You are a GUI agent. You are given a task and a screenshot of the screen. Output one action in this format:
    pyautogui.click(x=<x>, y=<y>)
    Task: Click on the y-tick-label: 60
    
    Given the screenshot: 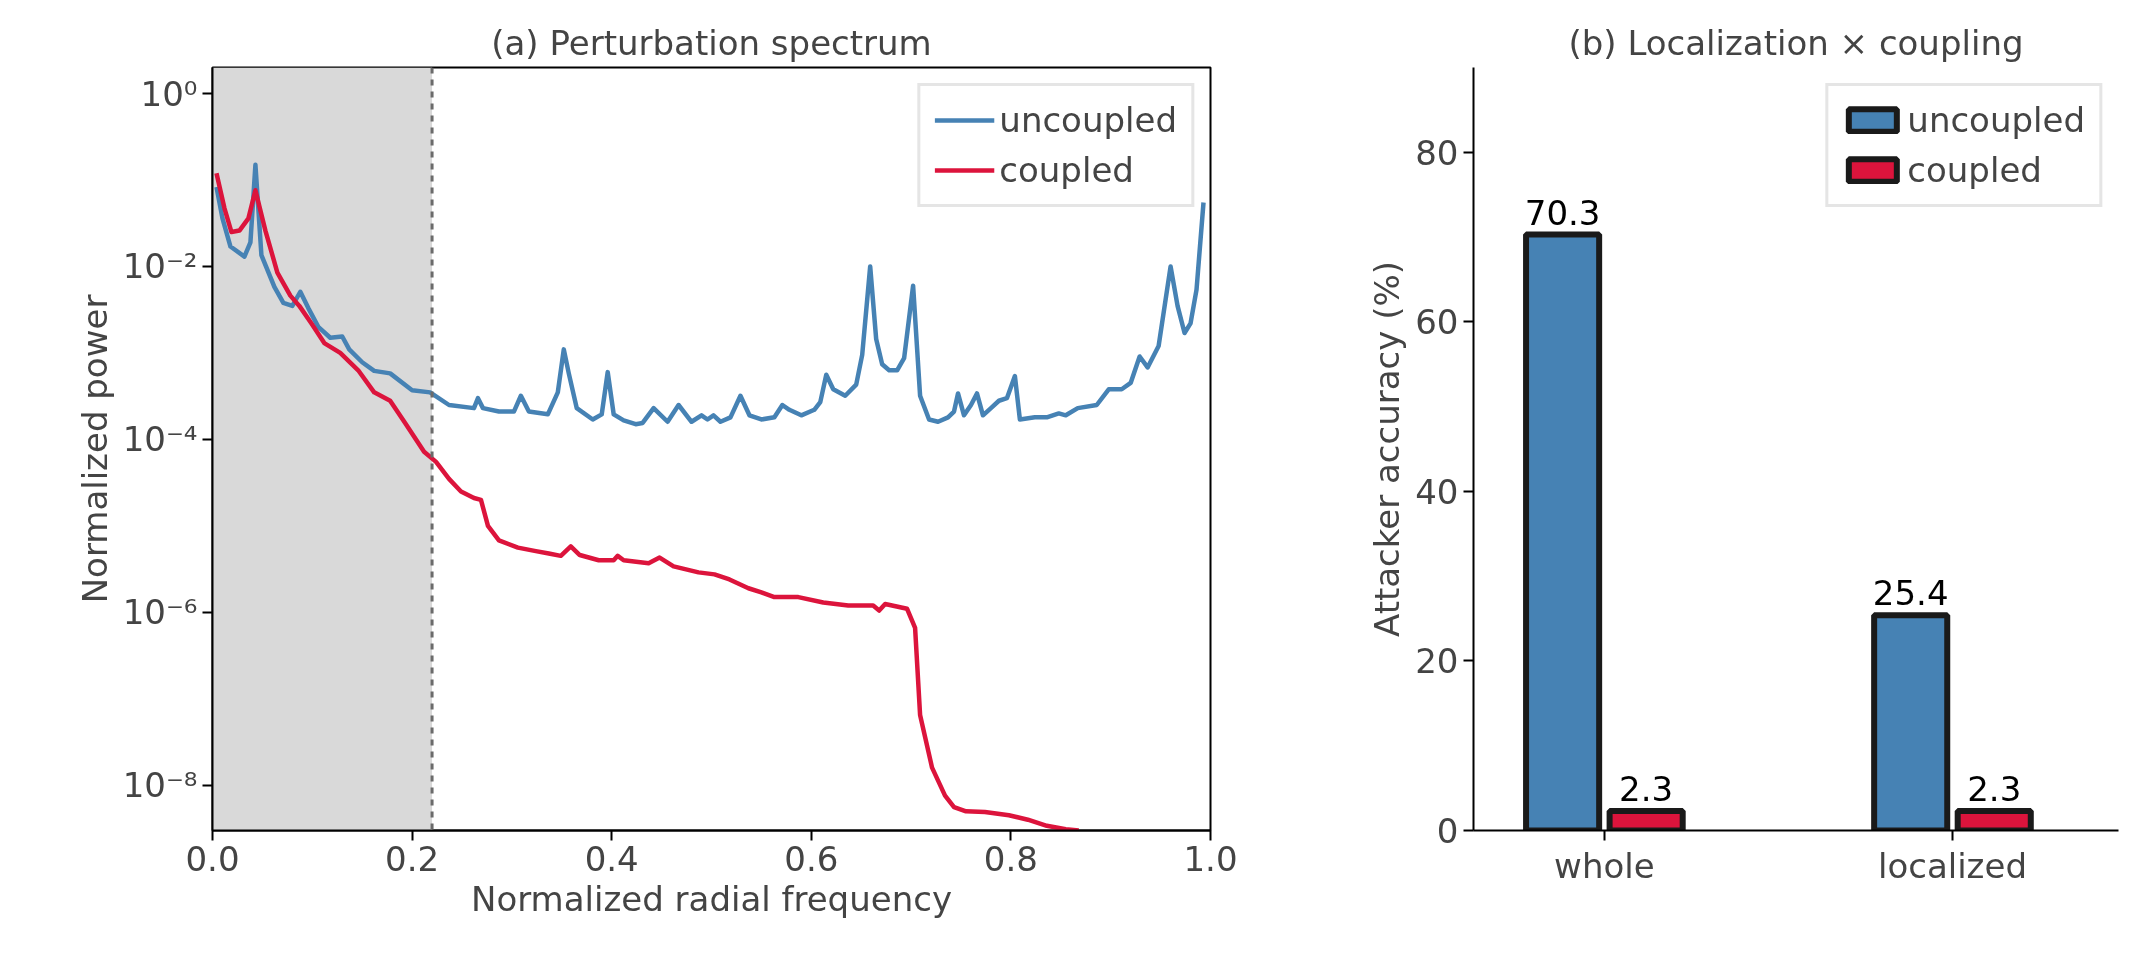 What is the action you would take?
    pyautogui.click(x=1437, y=322)
    